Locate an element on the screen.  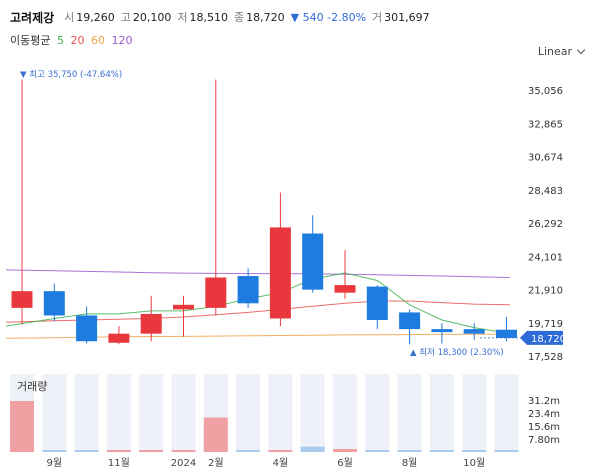
low-value: 18,510 is located at coordinates (209, 17).